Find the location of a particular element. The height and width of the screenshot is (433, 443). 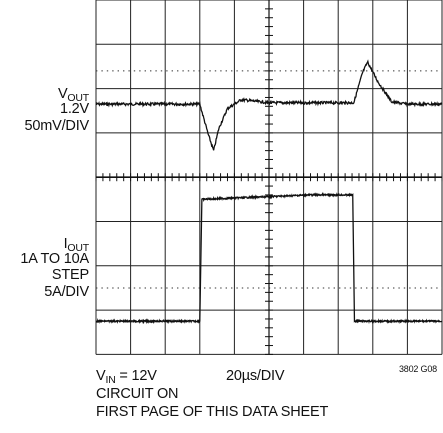

footer-line-datasheet: FIRST PAGE OF THIS DATA SHEET is located at coordinates (212, 412).